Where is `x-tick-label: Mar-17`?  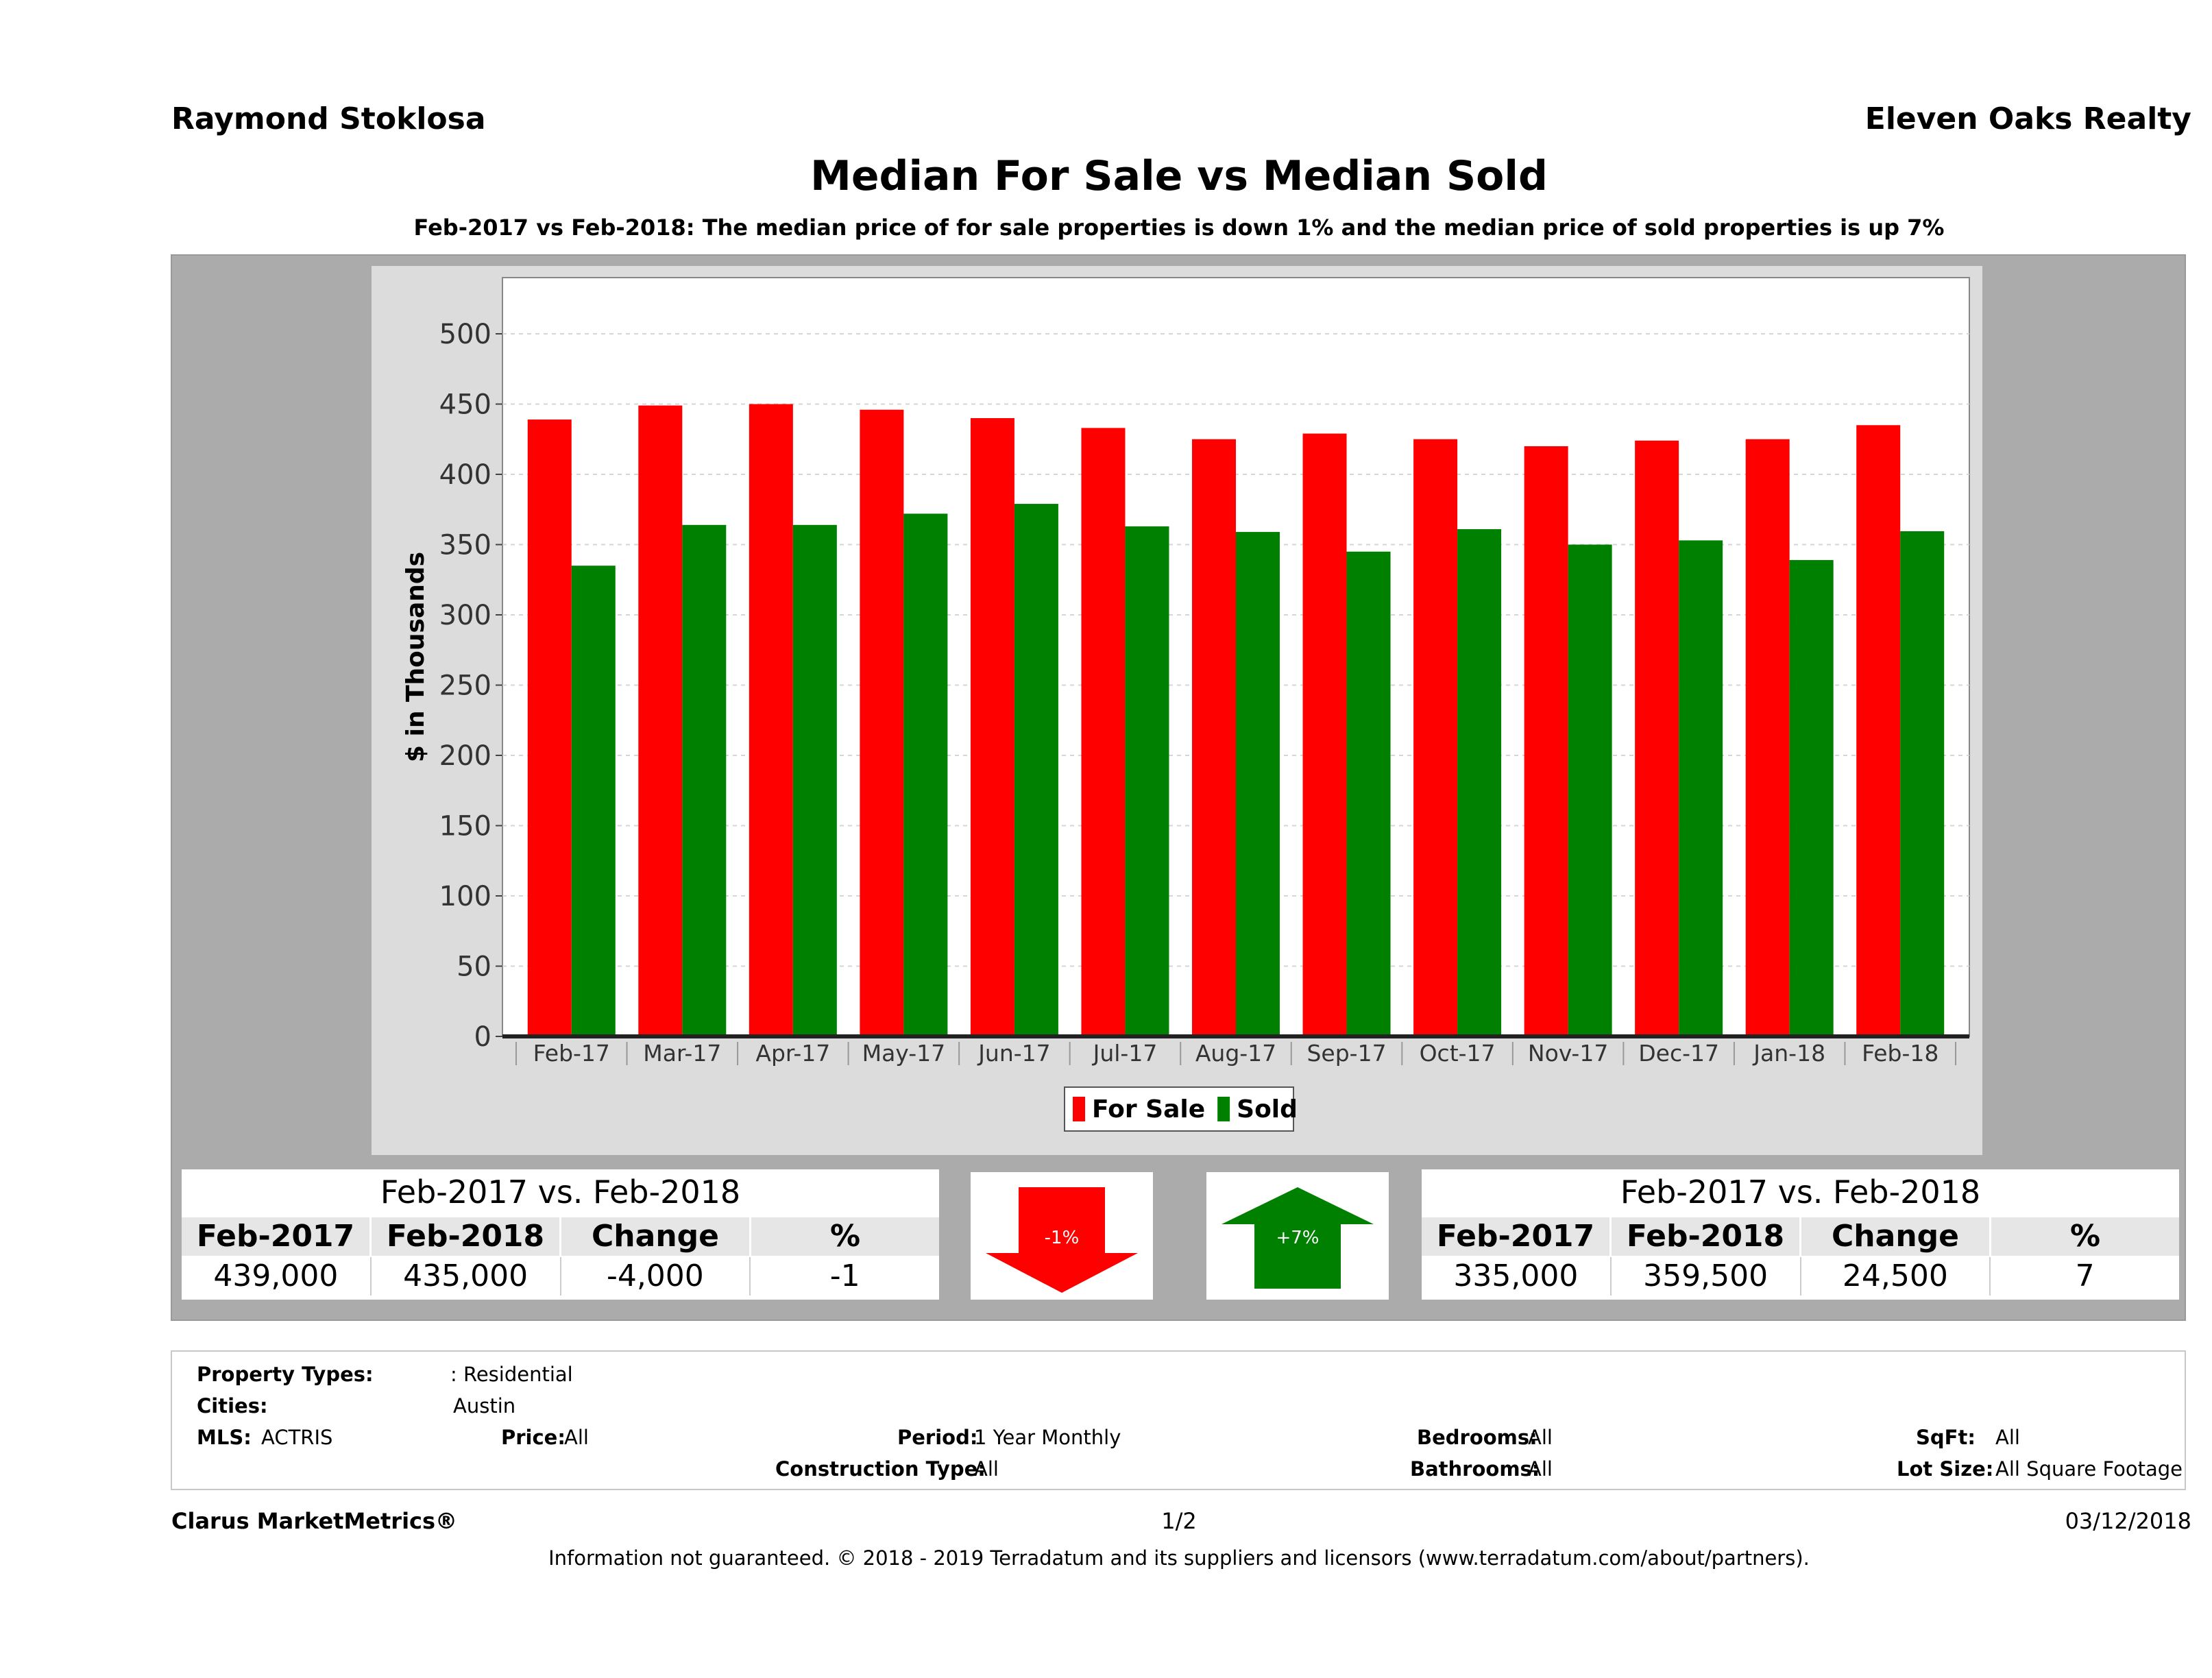 x-tick-label: Mar-17 is located at coordinates (682, 1053).